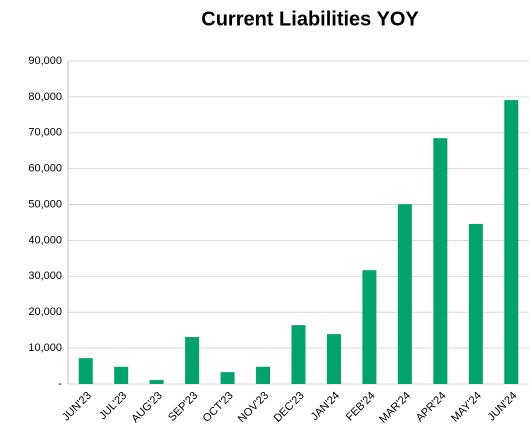 The image size is (529, 439). What do you see at coordinates (45, 276) in the screenshot?
I see `y-tick-label: 30,000` at bounding box center [45, 276].